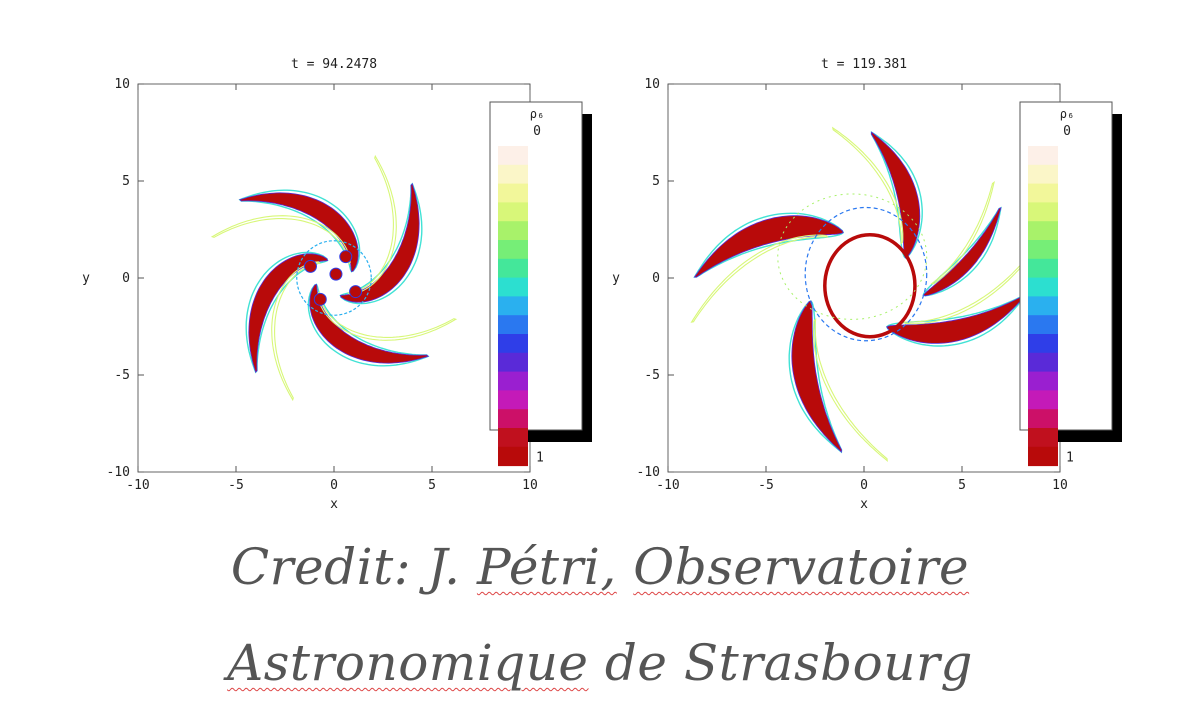  Describe the element at coordinates (801, 567) in the screenshot. I see `credit-word: Observatoire` at that location.